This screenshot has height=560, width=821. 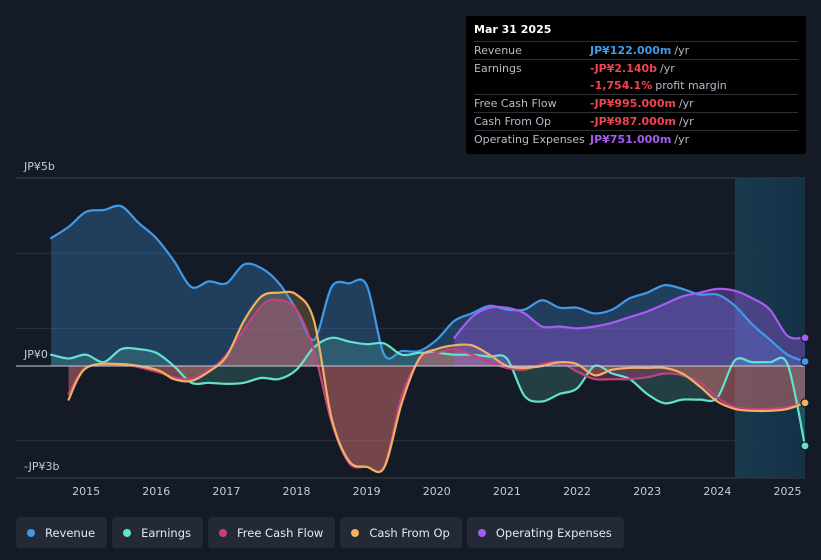 I want to click on legend-item-revenue: Revenue, so click(x=62, y=532).